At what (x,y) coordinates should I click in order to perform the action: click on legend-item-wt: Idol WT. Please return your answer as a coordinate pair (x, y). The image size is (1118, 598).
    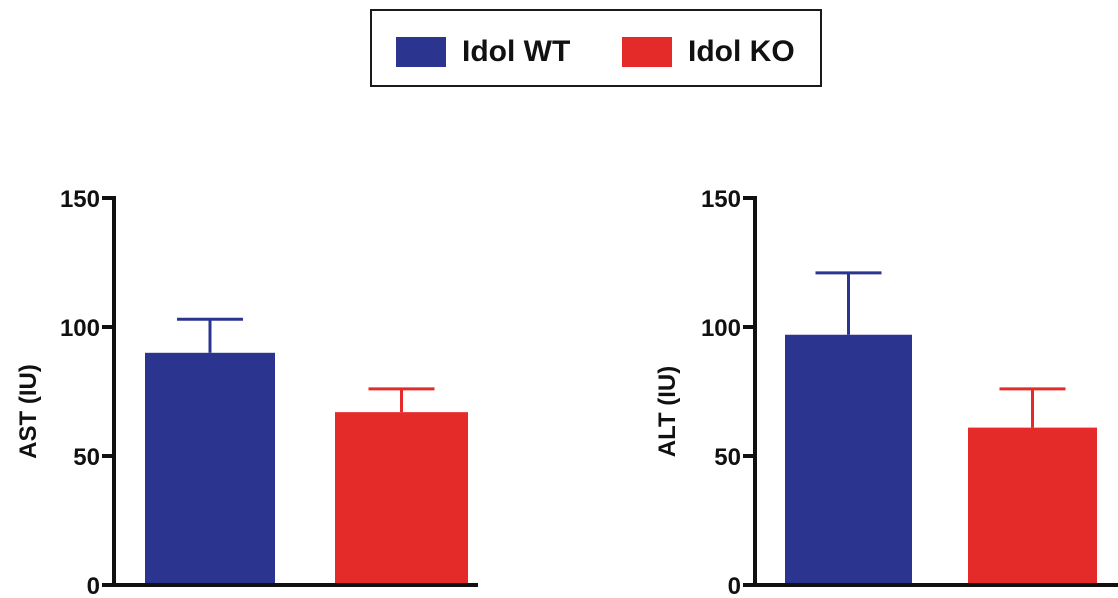
    Looking at the image, I should click on (483, 52).